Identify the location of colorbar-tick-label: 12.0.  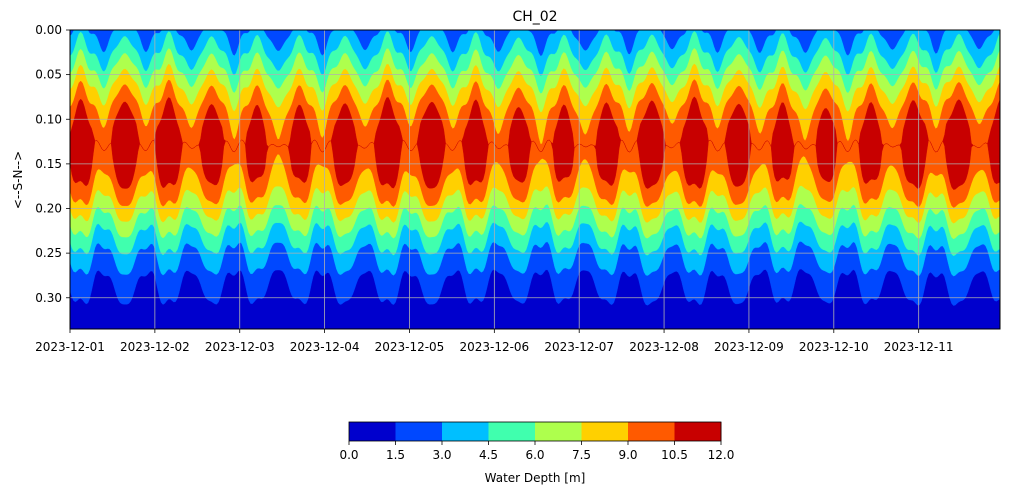
(721, 455).